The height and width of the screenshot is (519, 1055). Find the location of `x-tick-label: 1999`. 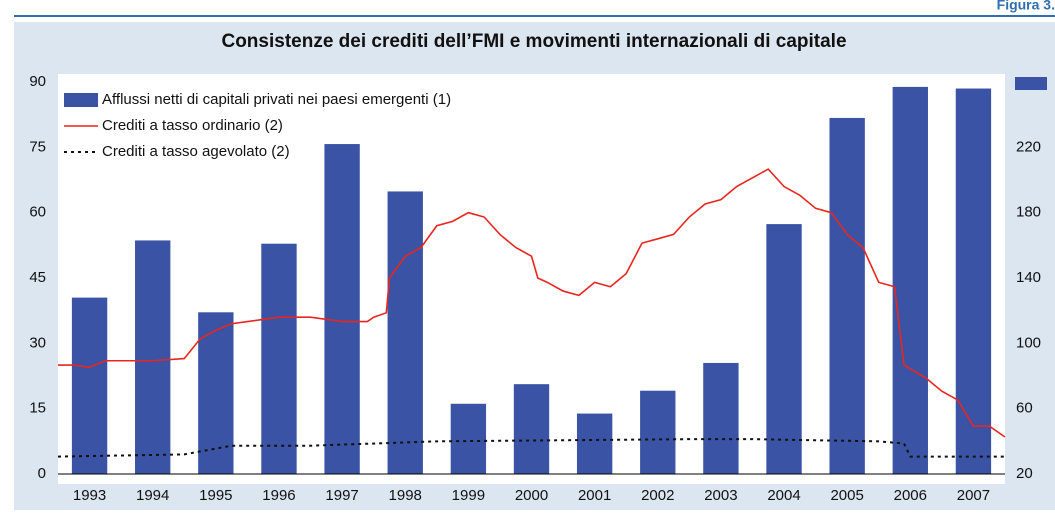

x-tick-label: 1999 is located at coordinates (468, 495).